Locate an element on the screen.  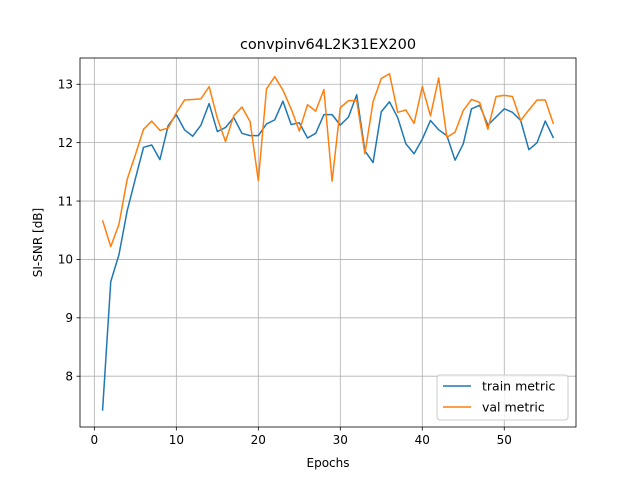
y-axis-label: SI-SNR [dB] is located at coordinates (38, 242).